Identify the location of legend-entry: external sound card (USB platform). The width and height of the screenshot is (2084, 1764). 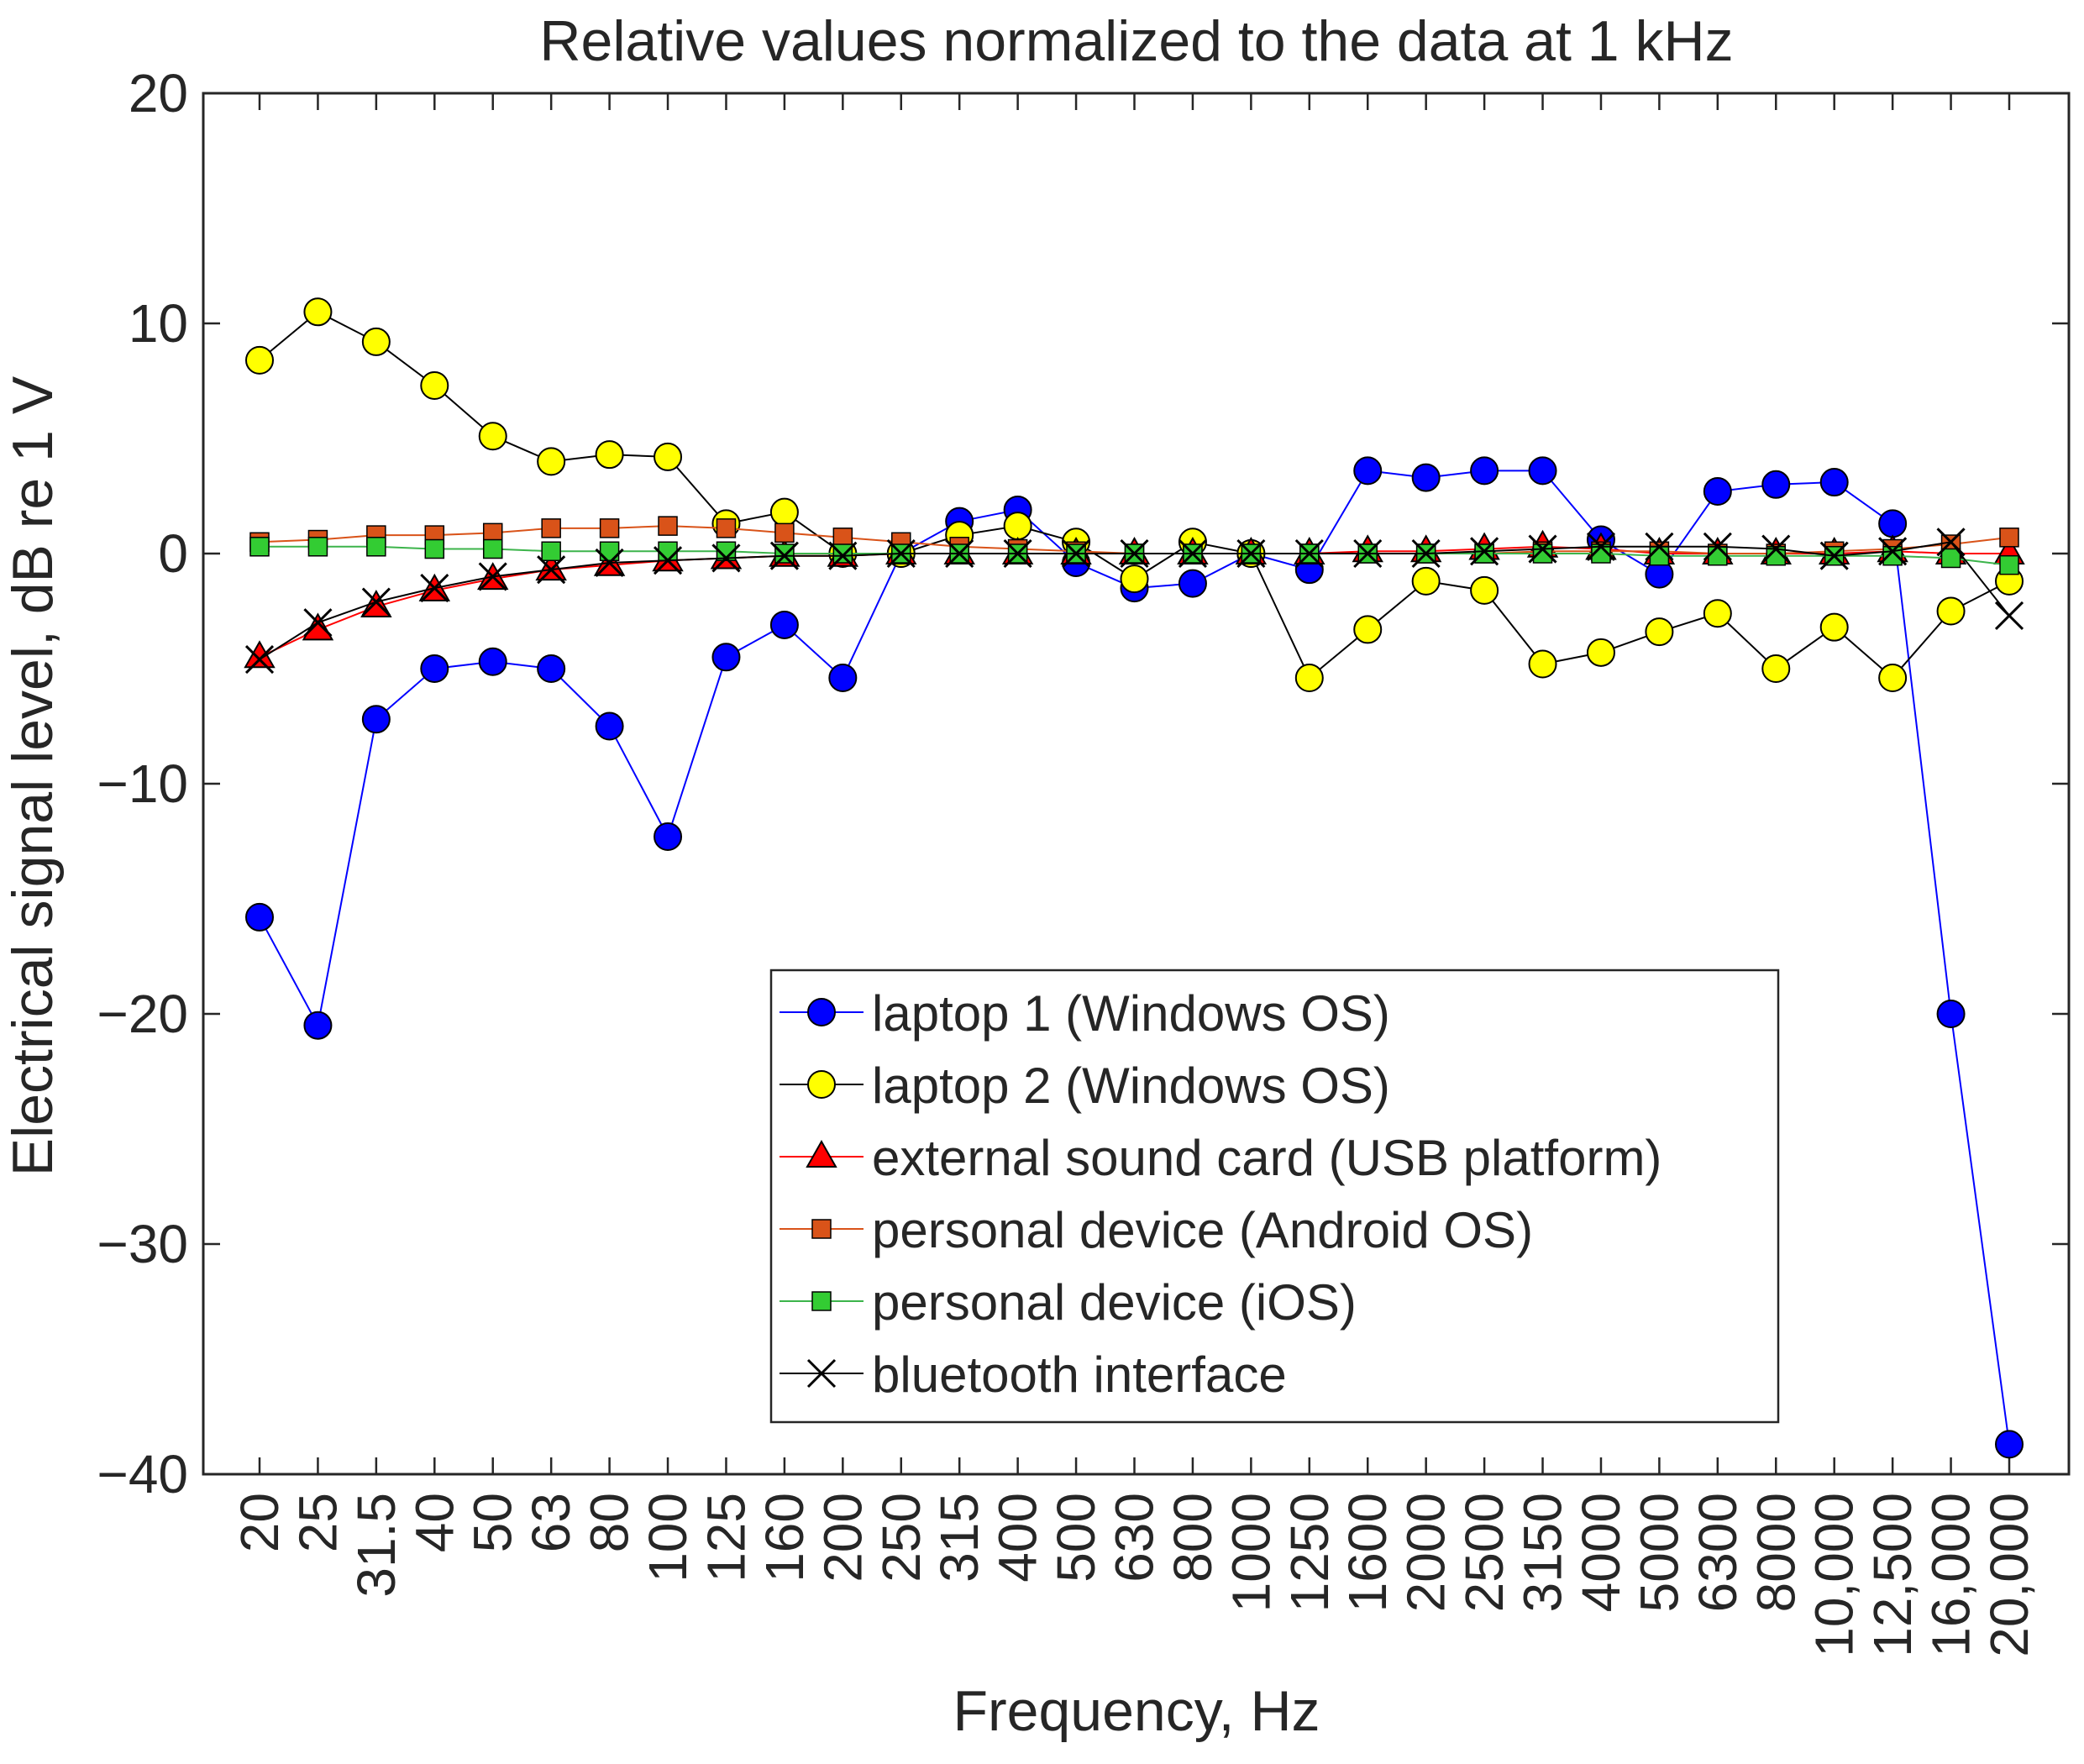
(1220, 1158).